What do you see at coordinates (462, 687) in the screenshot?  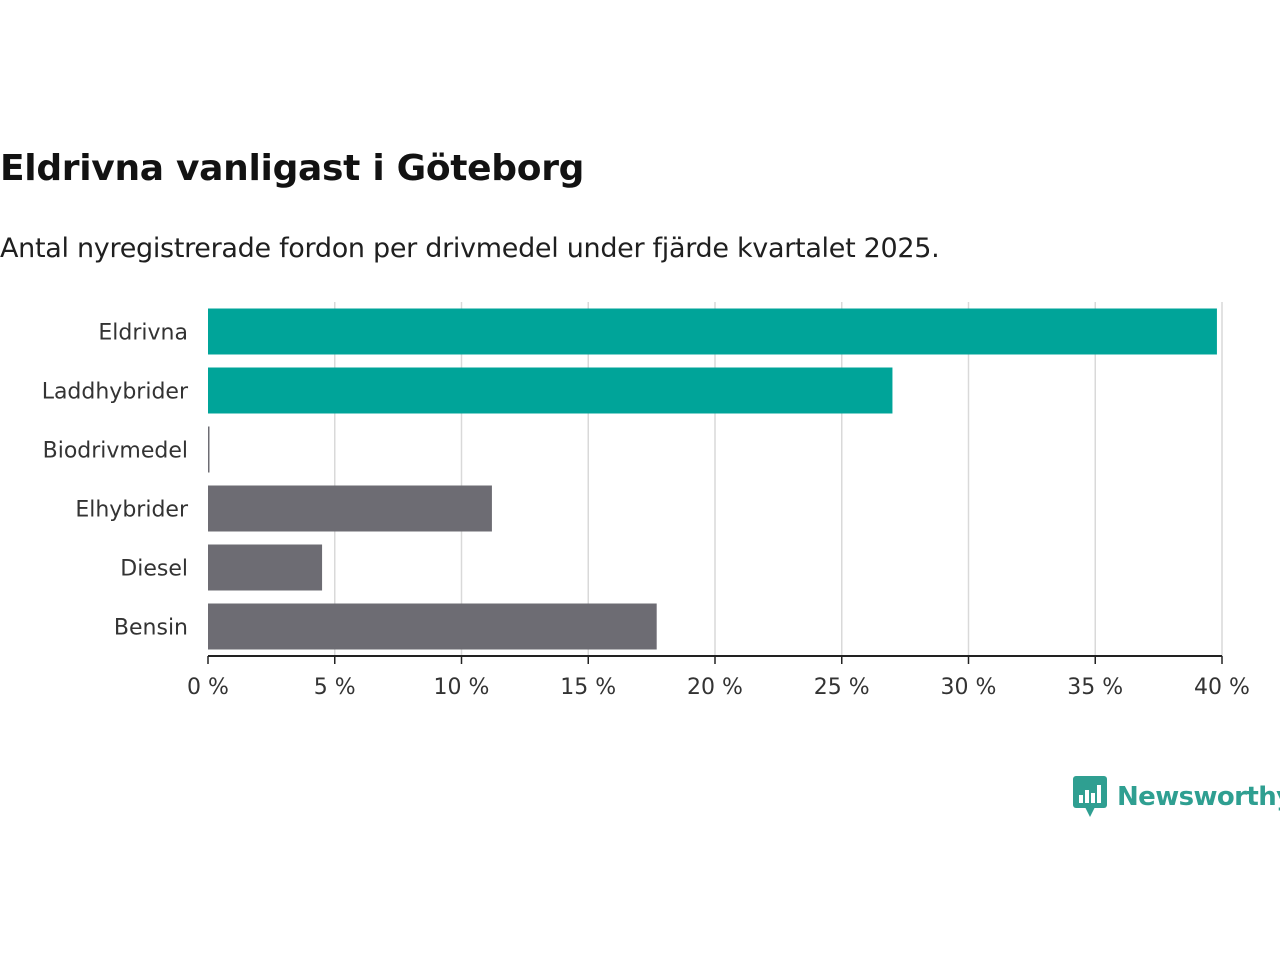 I see `x-tick-label: 10 %` at bounding box center [462, 687].